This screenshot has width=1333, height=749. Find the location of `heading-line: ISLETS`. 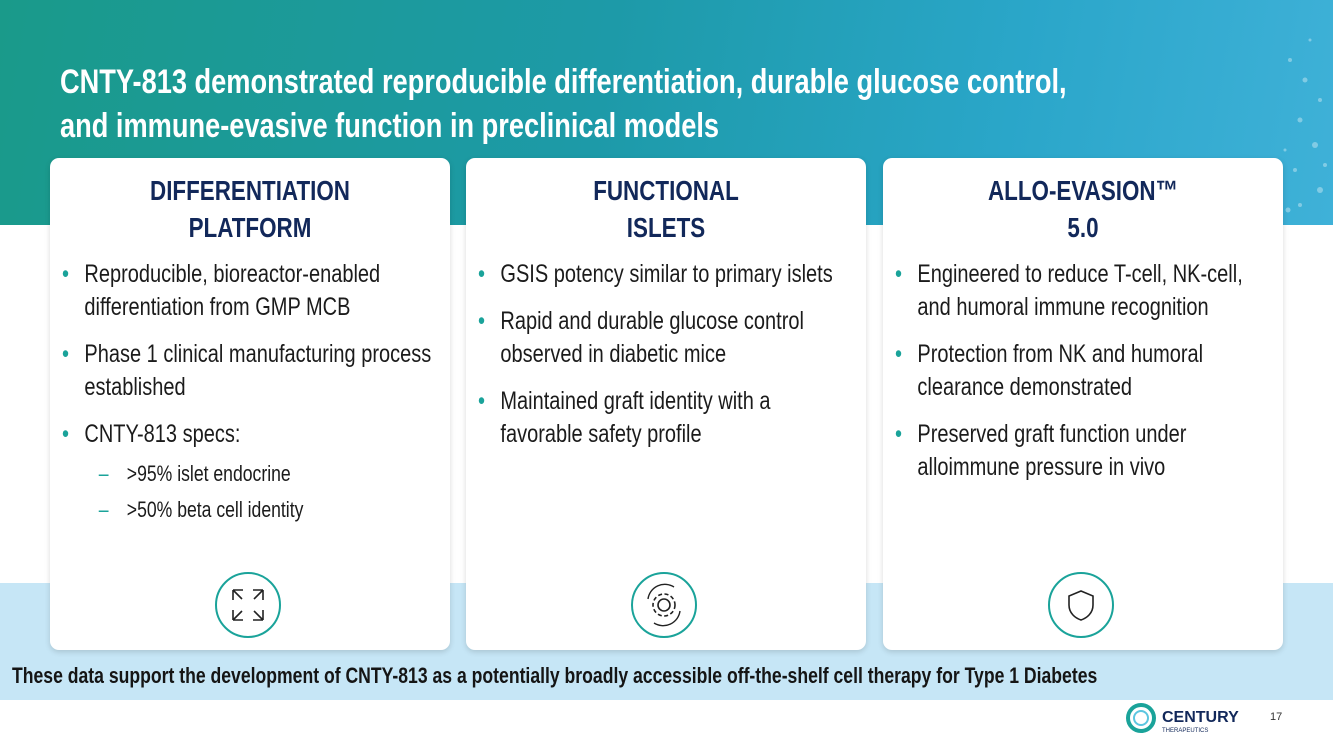

heading-line: ISLETS is located at coordinates (666, 227).